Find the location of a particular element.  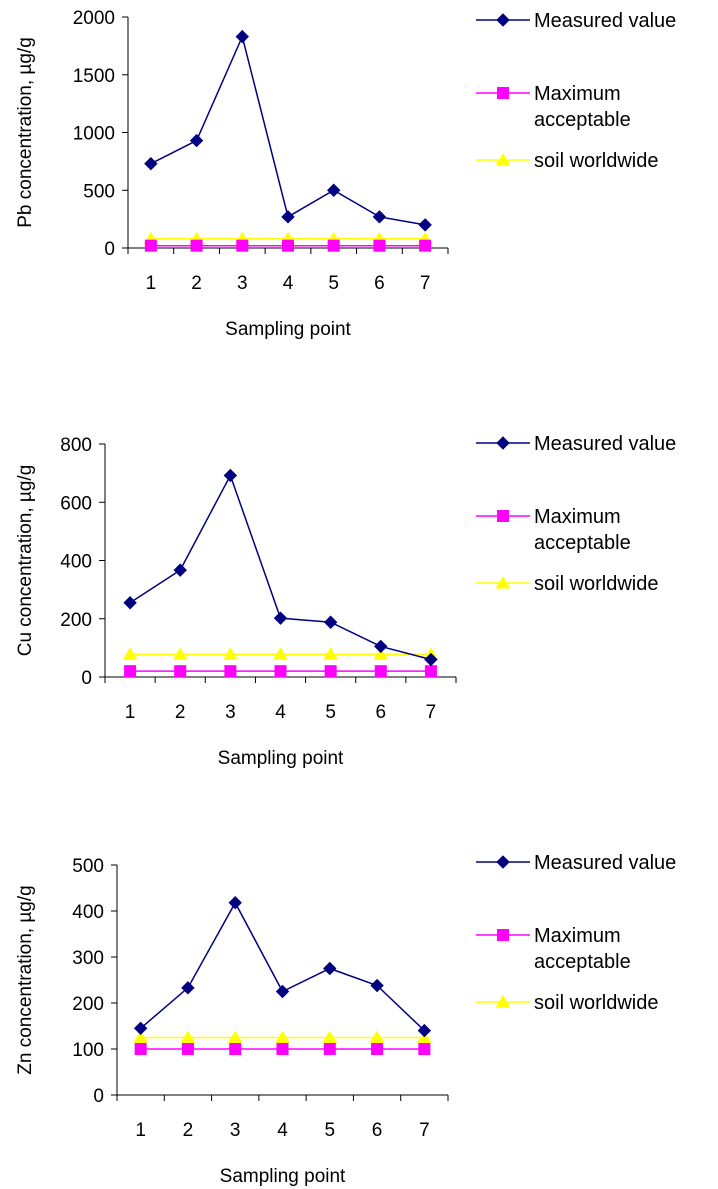

y-axis-title: Pb concentration, µg/g is located at coordinates (25, 132).